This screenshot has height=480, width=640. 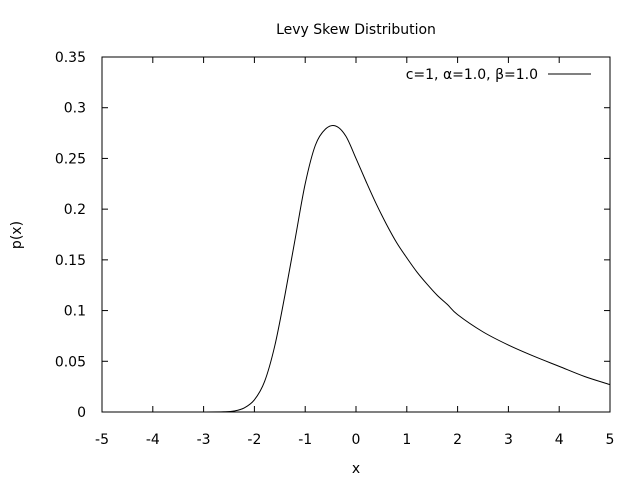 What do you see at coordinates (508, 440) in the screenshot?
I see `x-tick-label: 3` at bounding box center [508, 440].